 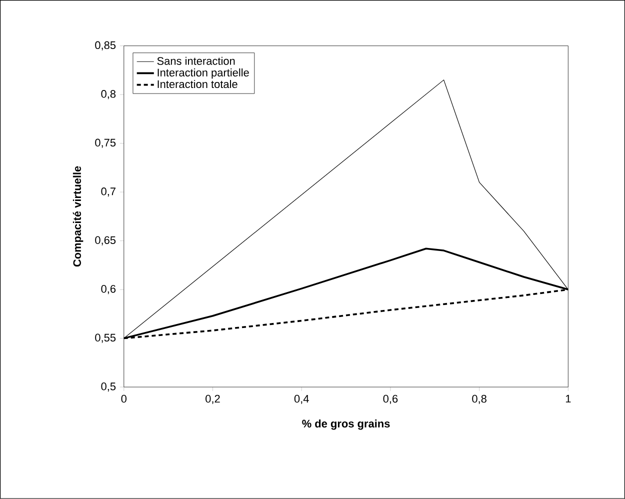 What do you see at coordinates (108, 95) in the screenshot?
I see `y-tick-label: 0,8` at bounding box center [108, 95].